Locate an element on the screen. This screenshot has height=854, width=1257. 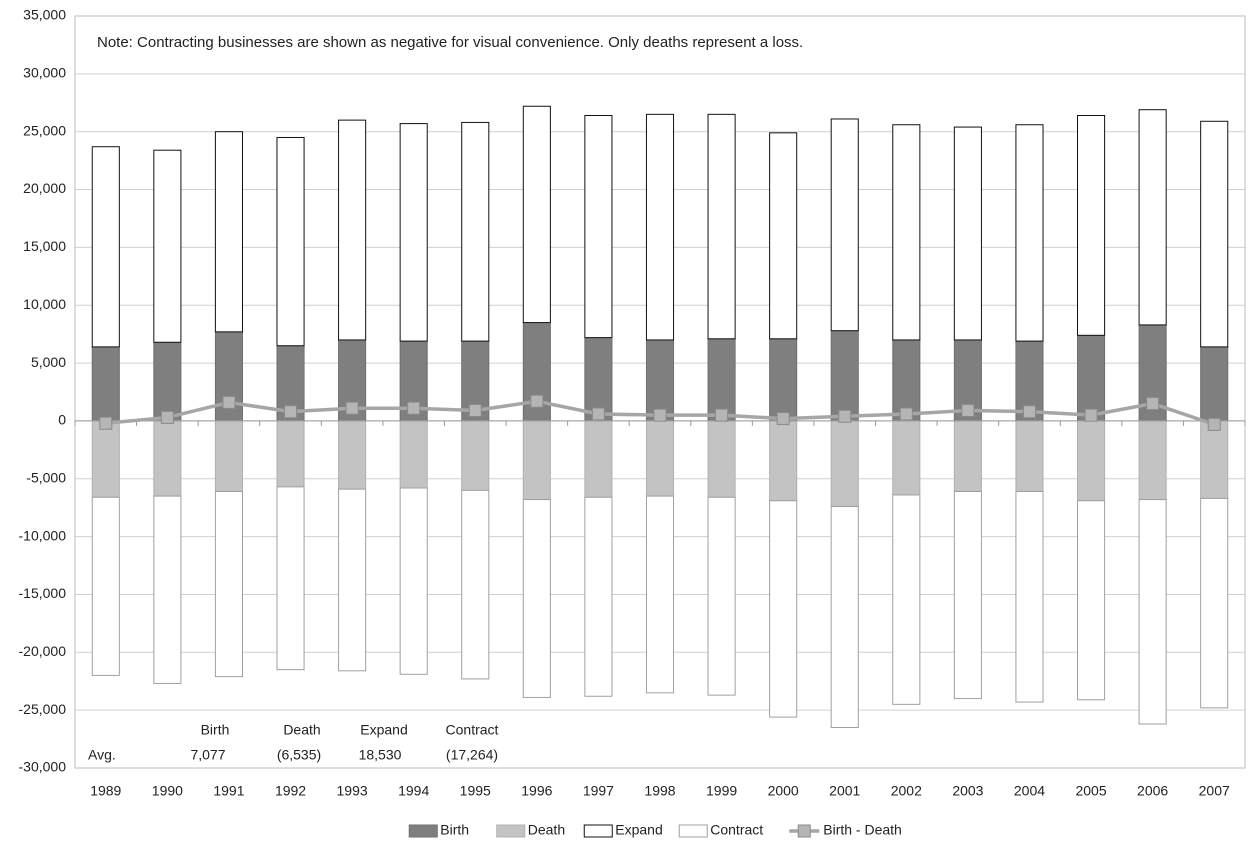
x-tick-label: 1989 is located at coordinates (105, 791).